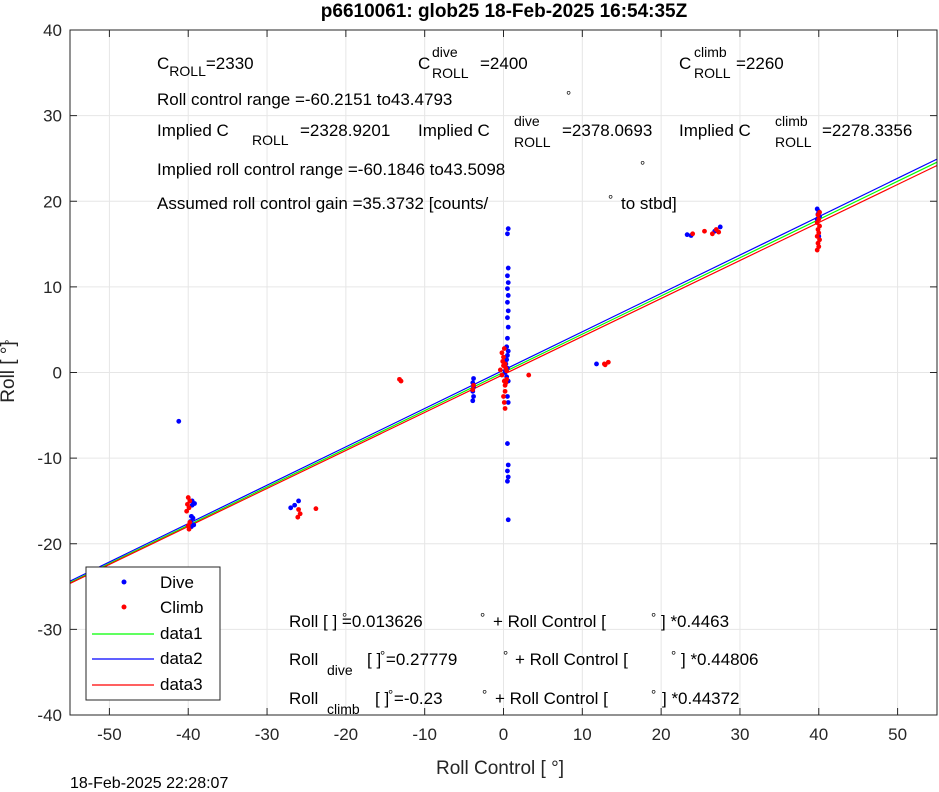 The height and width of the screenshot is (792, 939). What do you see at coordinates (484, 694) in the screenshot?
I see `fit-climb-deg-2: °` at bounding box center [484, 694].